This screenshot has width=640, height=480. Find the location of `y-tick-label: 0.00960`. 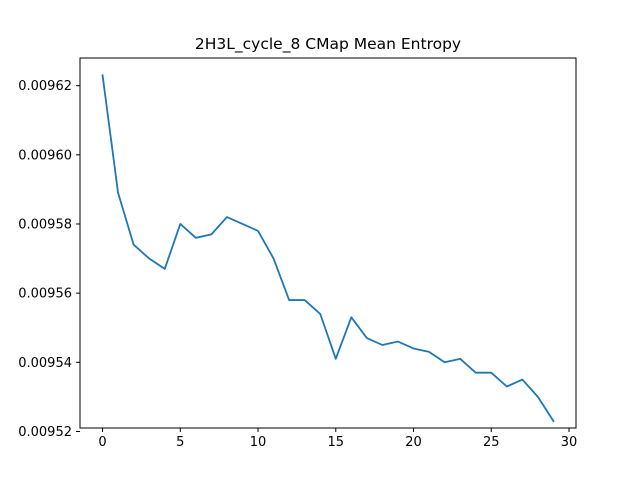

y-tick-label: 0.00960 is located at coordinates (45, 155).